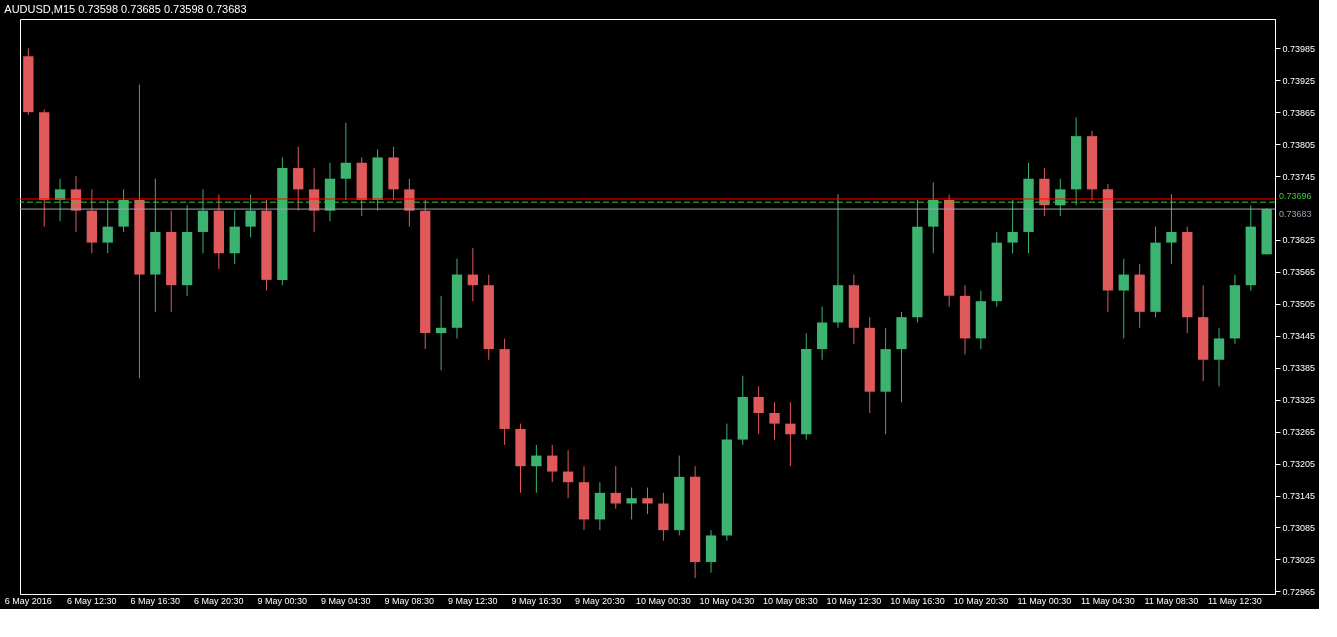 This screenshot has width=1337, height=637. Describe the element at coordinates (981, 600) in the screenshot. I see `x-tick-label: 10 May 20:30` at that location.